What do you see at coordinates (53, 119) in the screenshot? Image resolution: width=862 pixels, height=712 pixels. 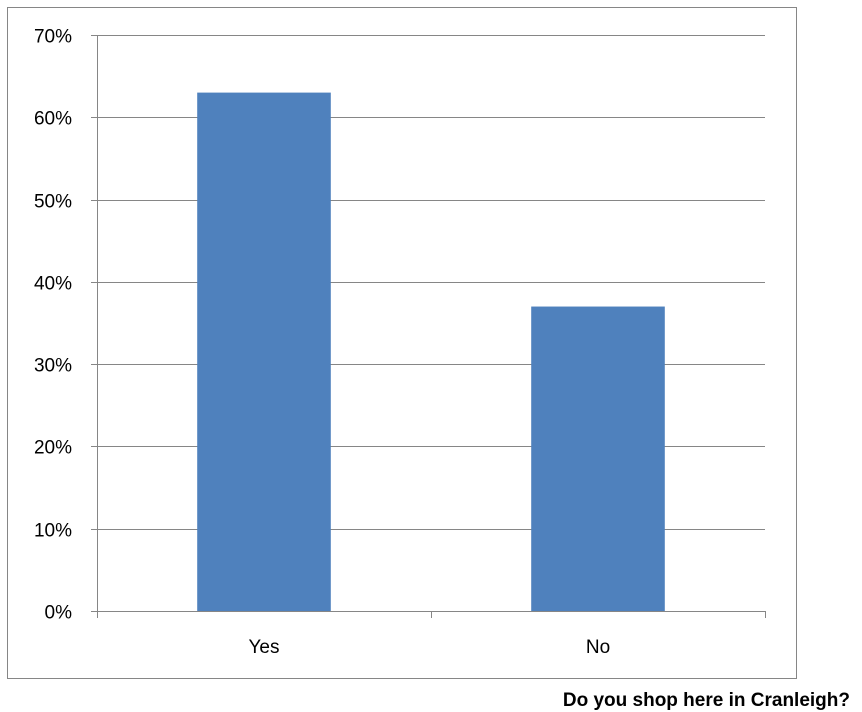 I see `y-tick-label: 60%` at bounding box center [53, 119].